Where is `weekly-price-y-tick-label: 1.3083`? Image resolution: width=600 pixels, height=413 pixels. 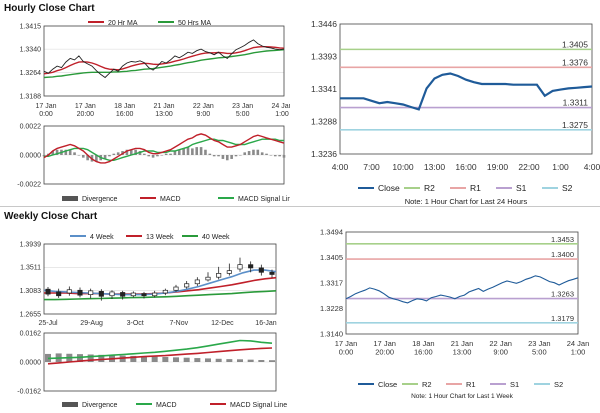
weekly-price-y-tick-label: 1.3083 is located at coordinates (31, 291).